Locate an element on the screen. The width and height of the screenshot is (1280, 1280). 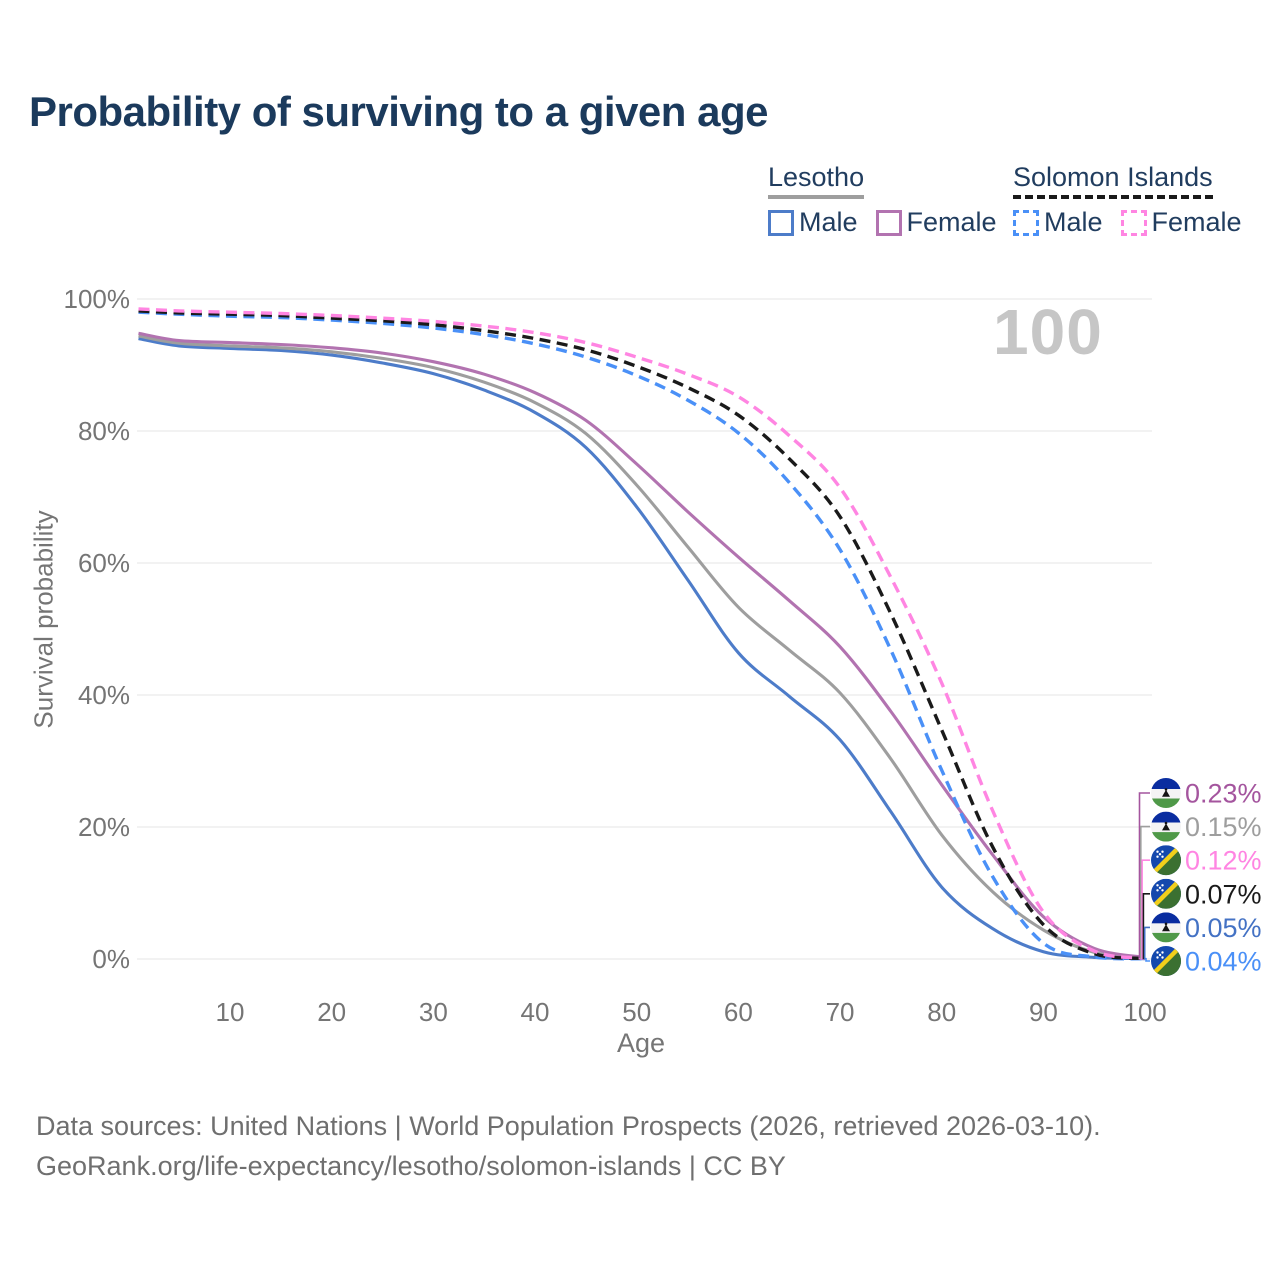
y-tick-label: 80% is located at coordinates (104, 431).